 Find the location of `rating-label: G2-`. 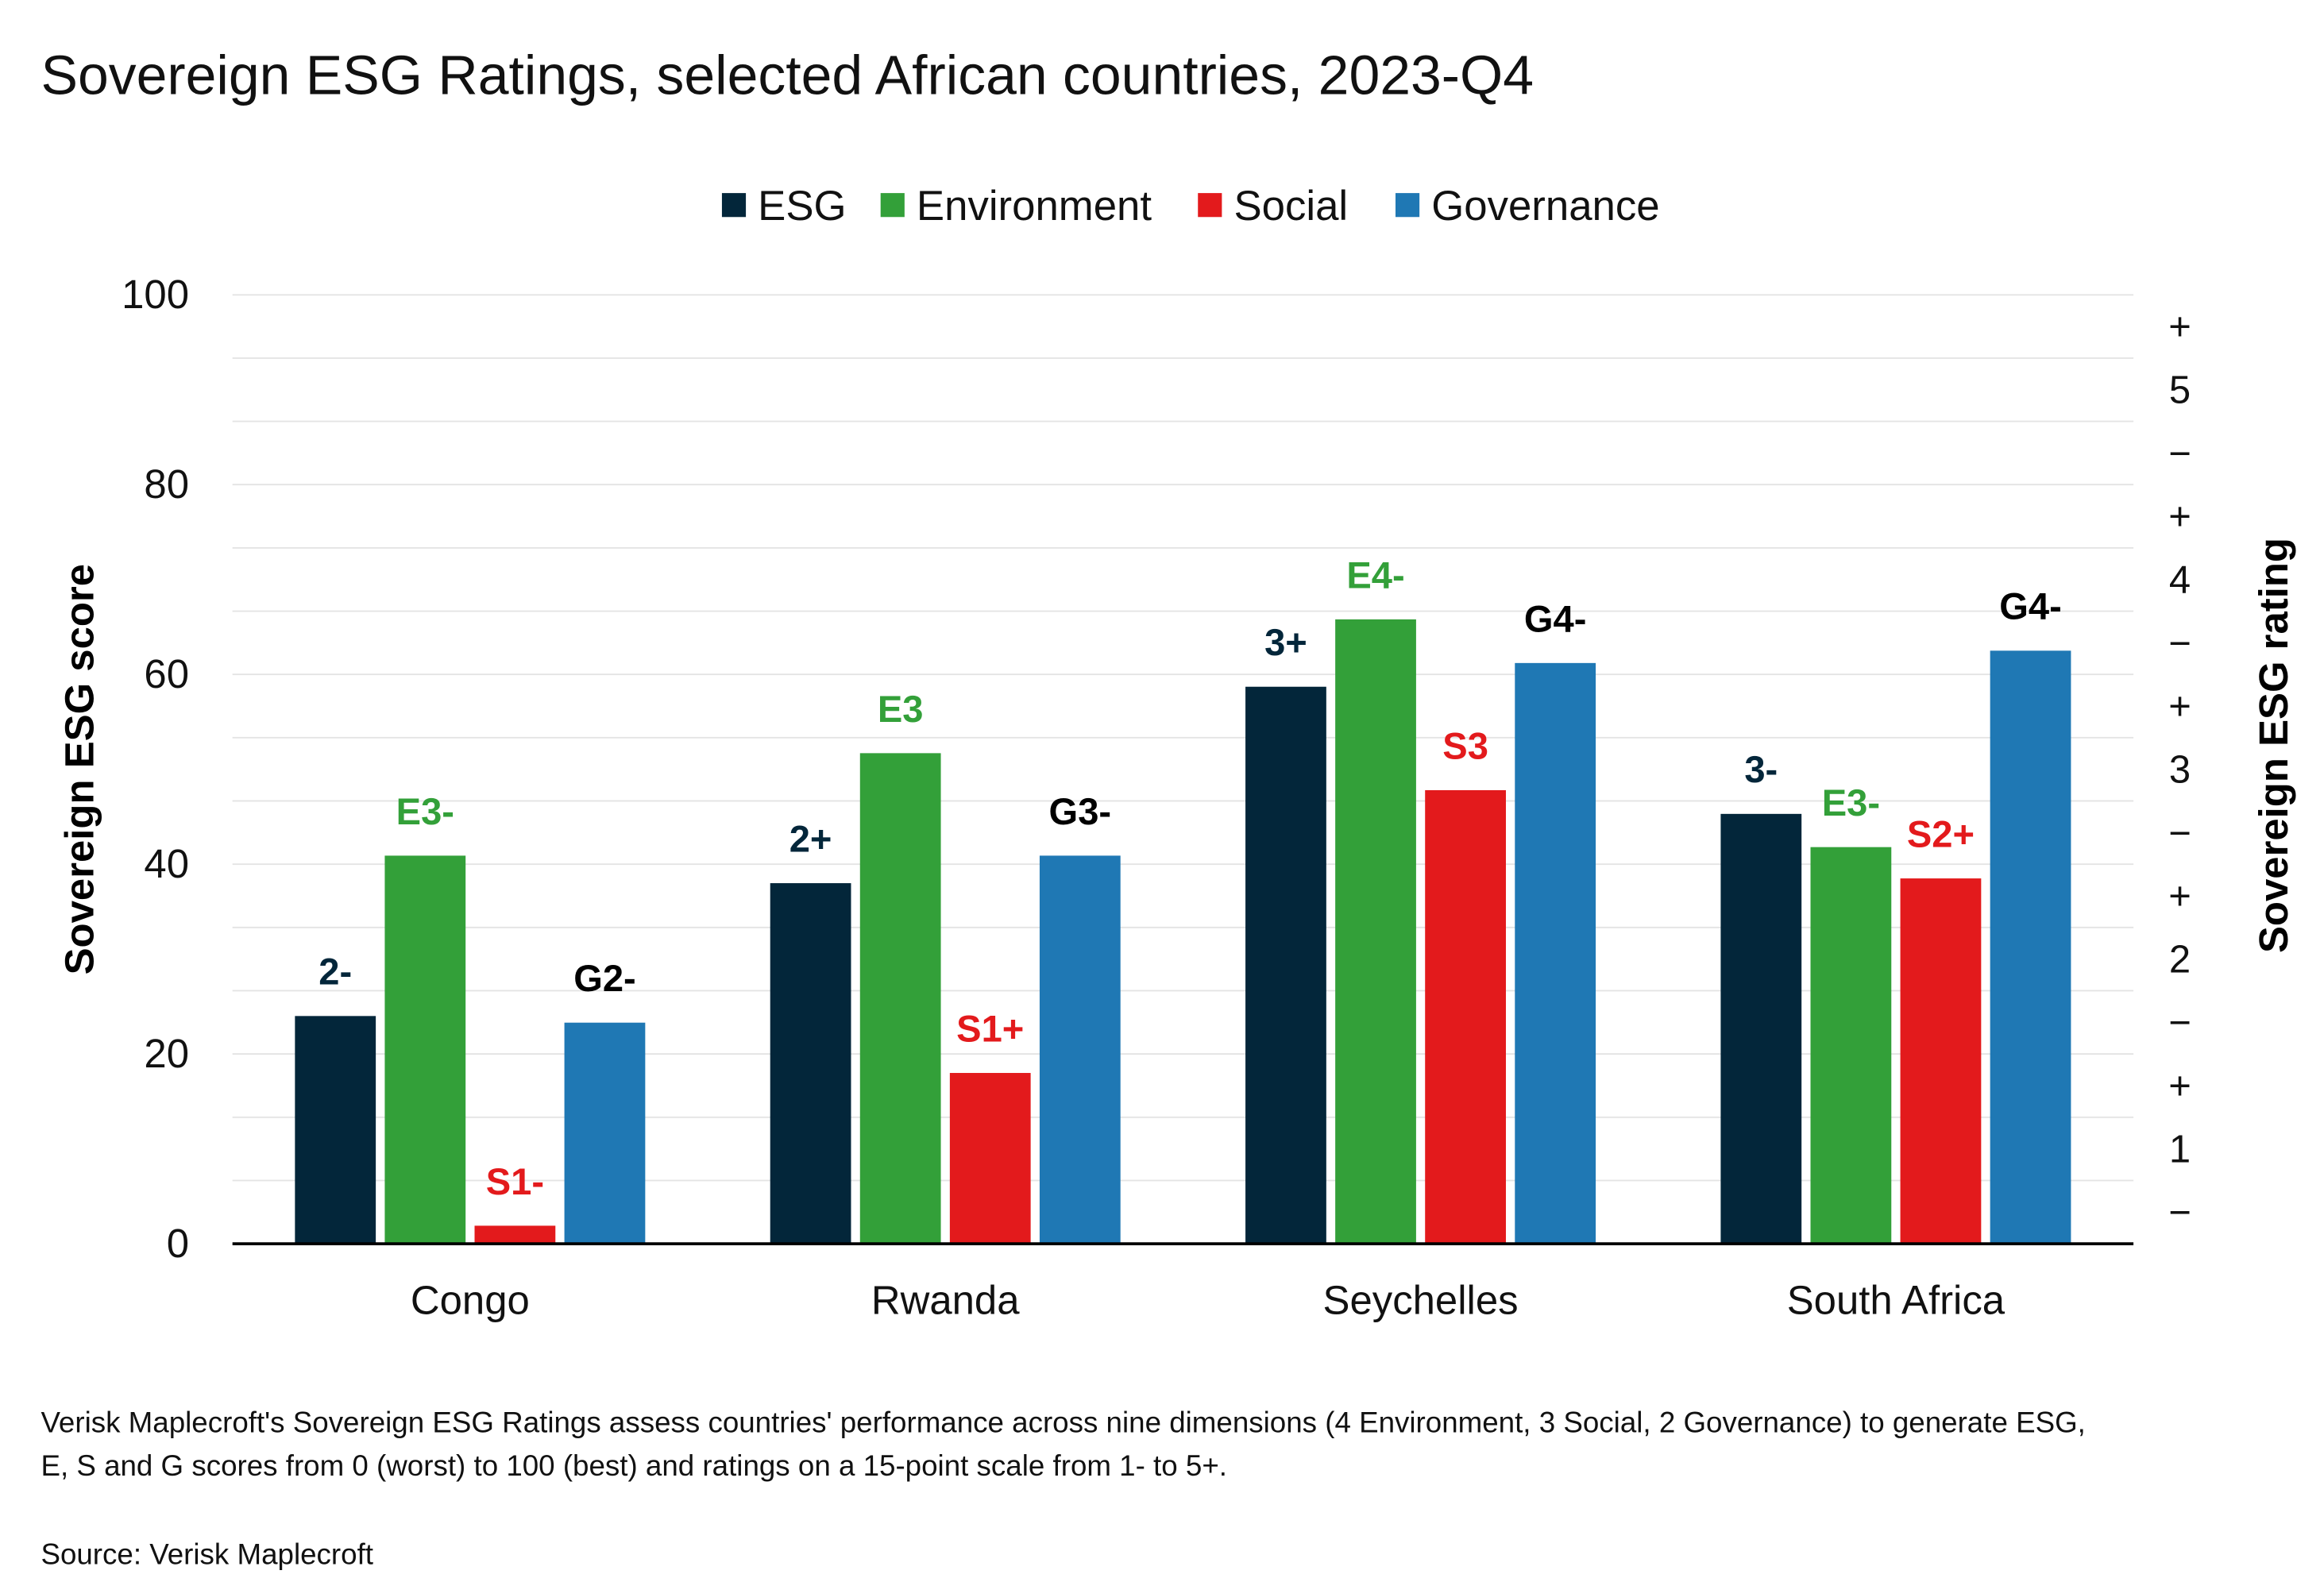

rating-label: G2- is located at coordinates (604, 978).